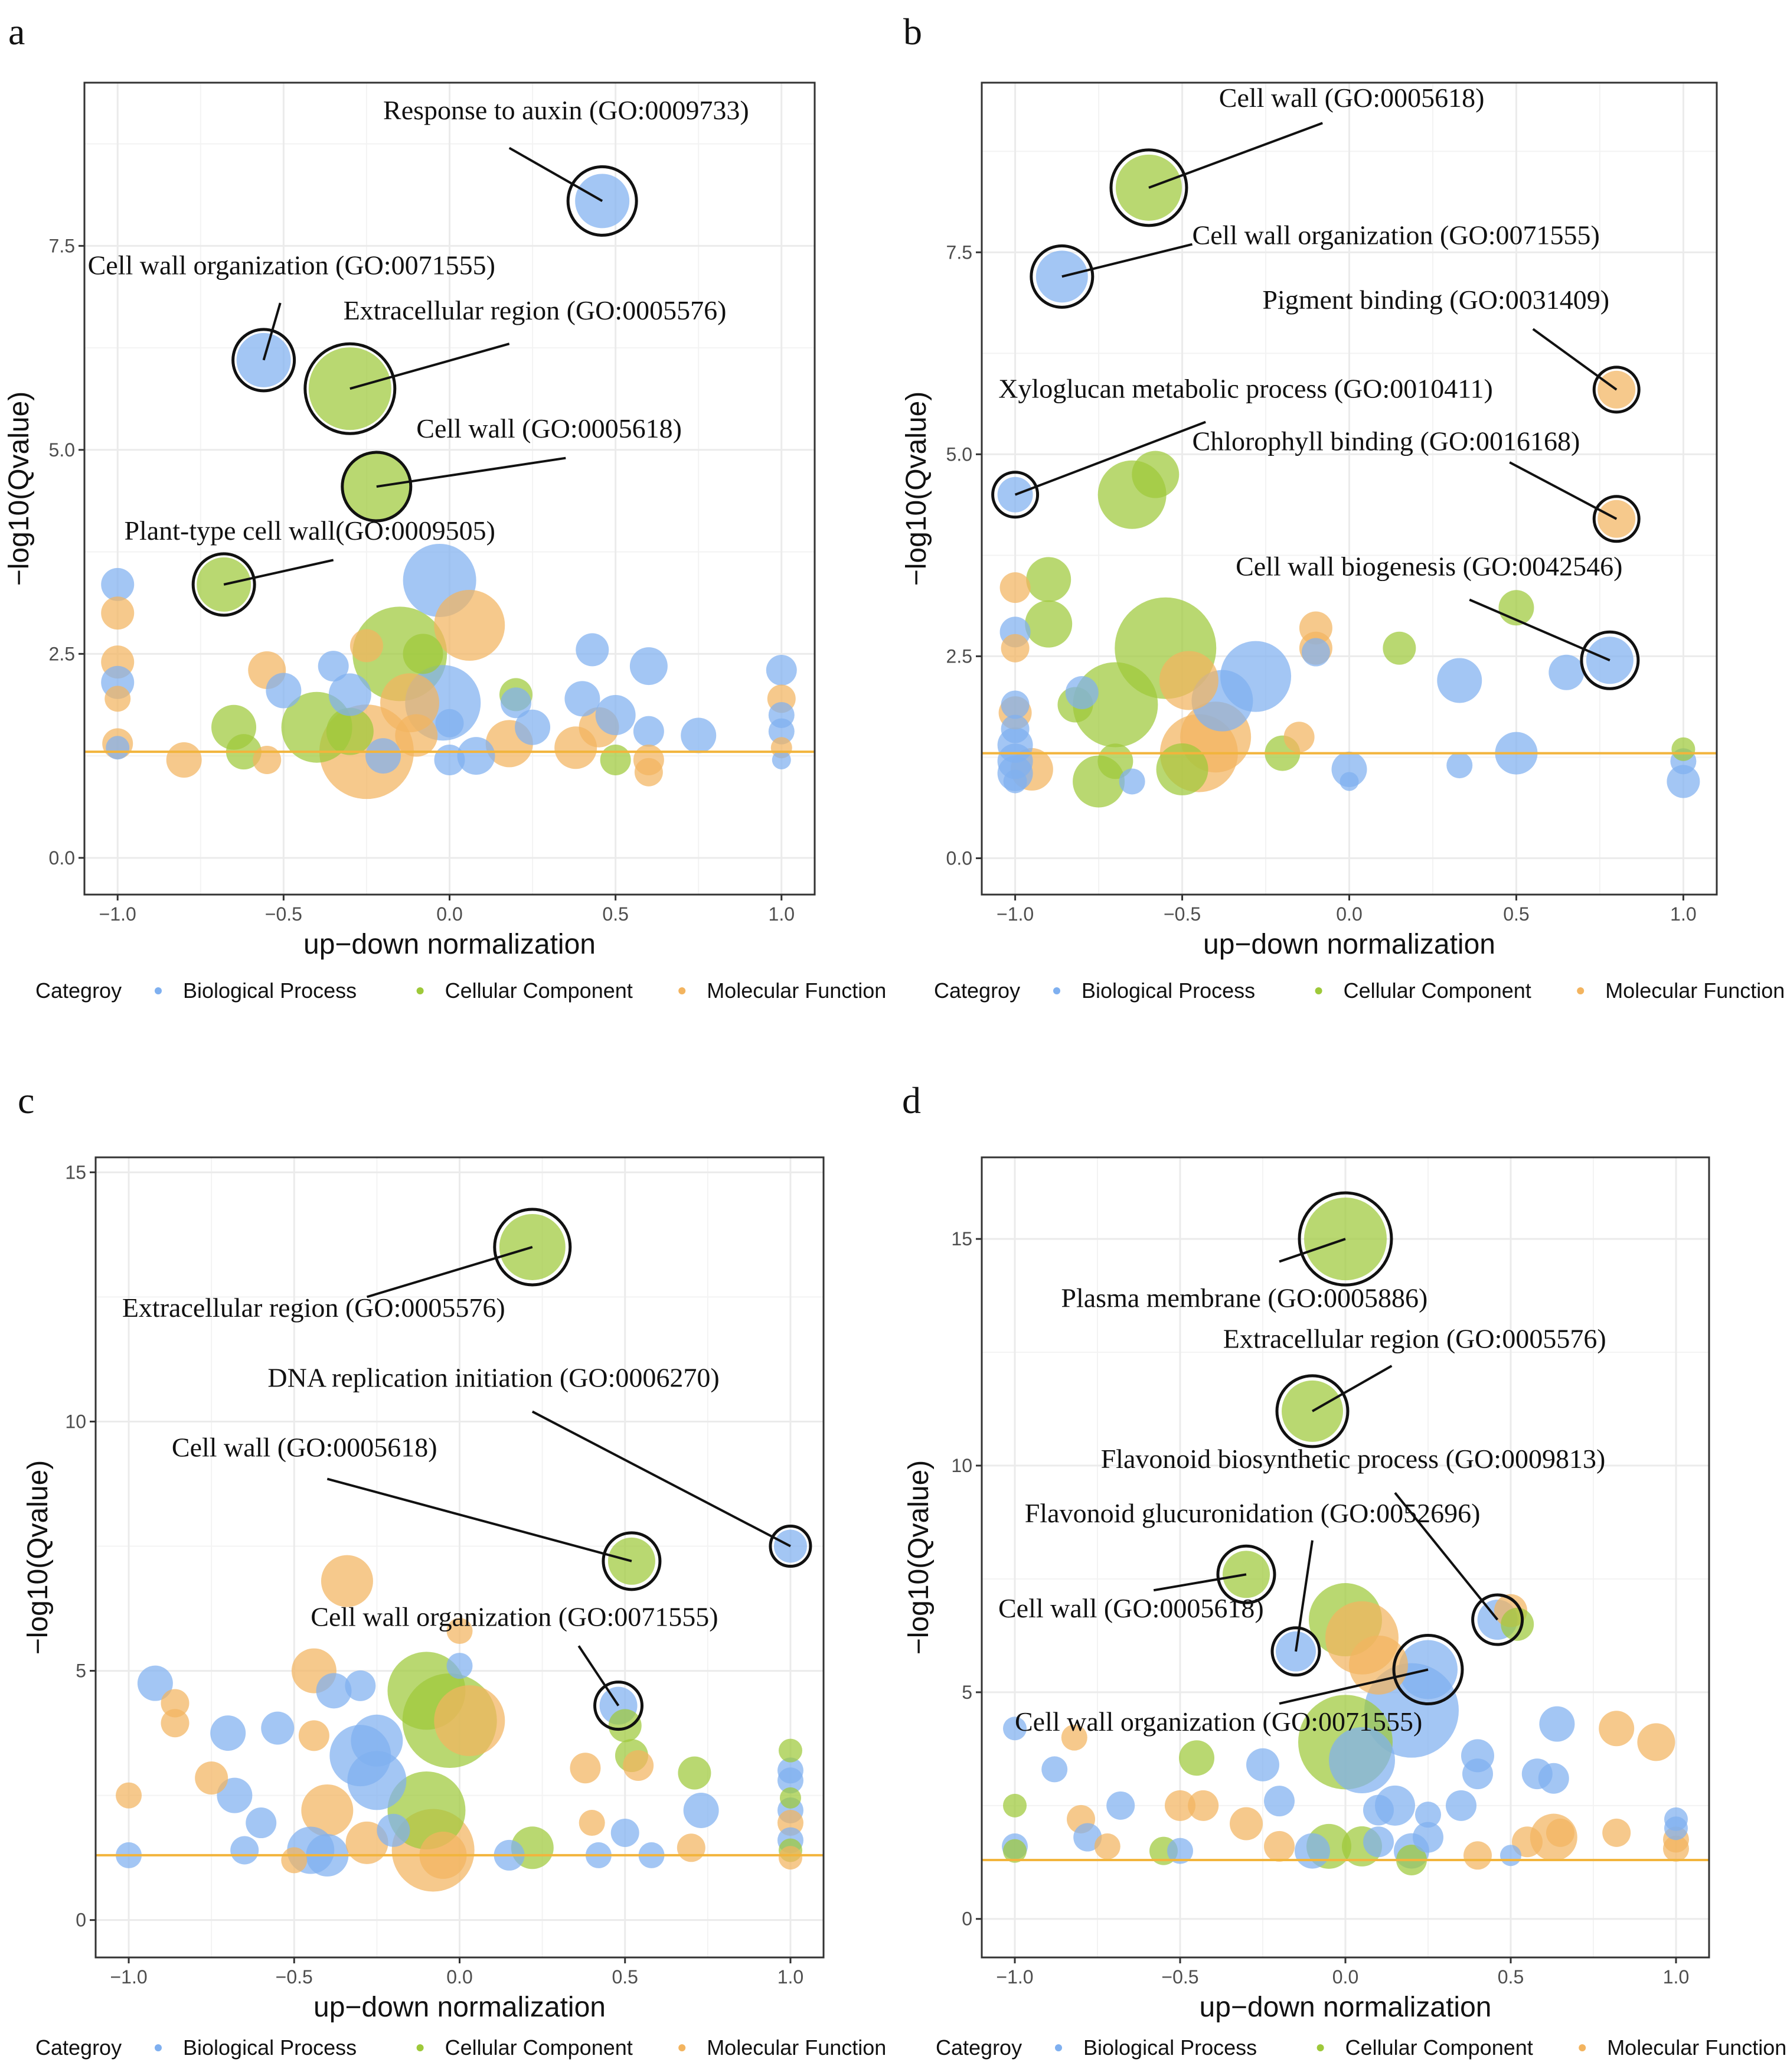 The height and width of the screenshot is (2072, 1787). Describe the element at coordinates (1253, 1513) in the screenshot. I see `annotation-label: Flavonoid glucuronidation (GO:0052696)` at that location.